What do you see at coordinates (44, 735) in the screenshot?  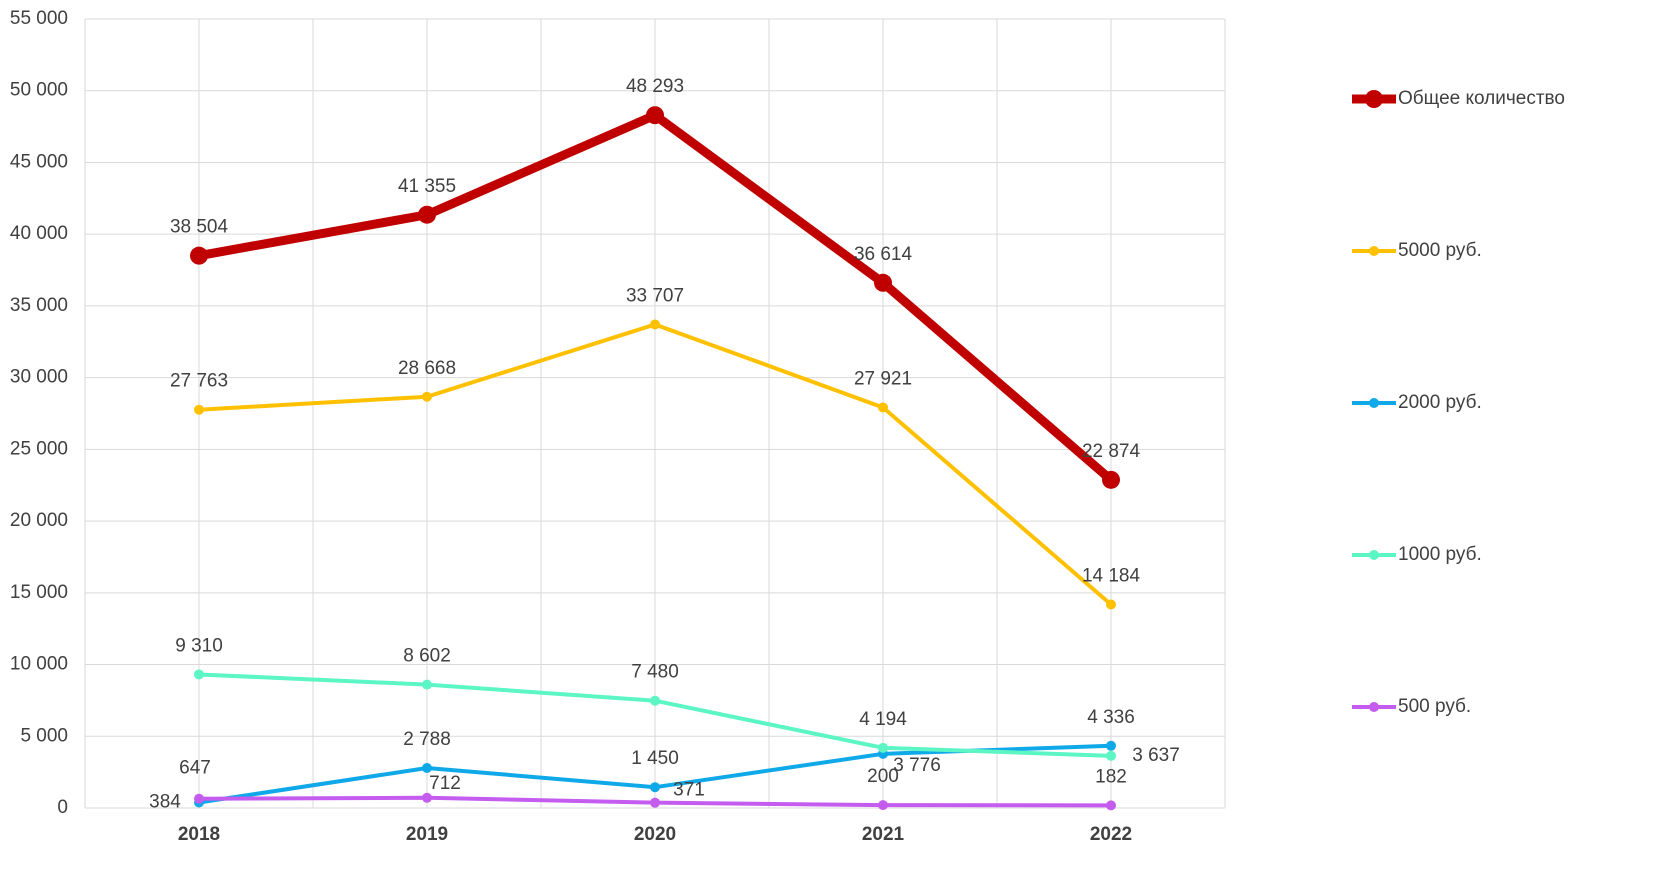 I see `y-tick-label: 5 000` at bounding box center [44, 735].